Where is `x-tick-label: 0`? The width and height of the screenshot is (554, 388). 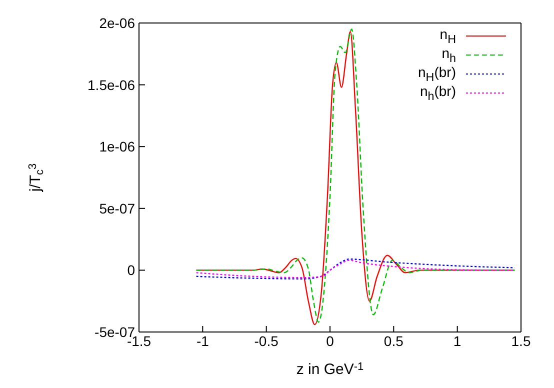 x-tick-label: 0 is located at coordinates (330, 340).